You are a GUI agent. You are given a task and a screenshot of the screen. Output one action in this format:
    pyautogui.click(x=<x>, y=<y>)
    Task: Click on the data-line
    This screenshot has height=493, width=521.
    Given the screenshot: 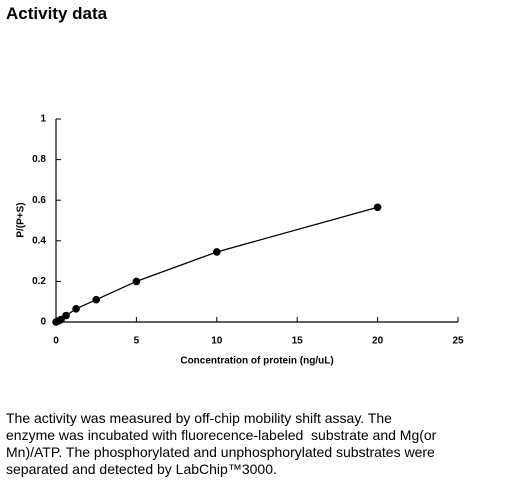 What is the action you would take?
    pyautogui.click(x=216, y=264)
    